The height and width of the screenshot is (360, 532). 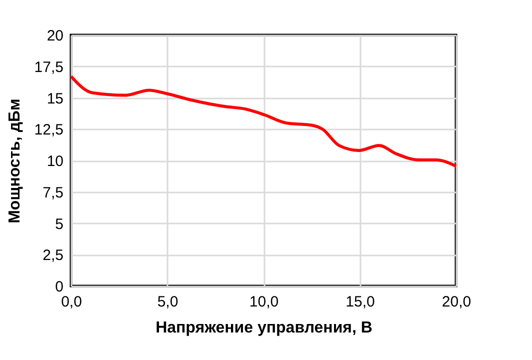 I want to click on y-tick-label: 0, so click(x=59, y=287).